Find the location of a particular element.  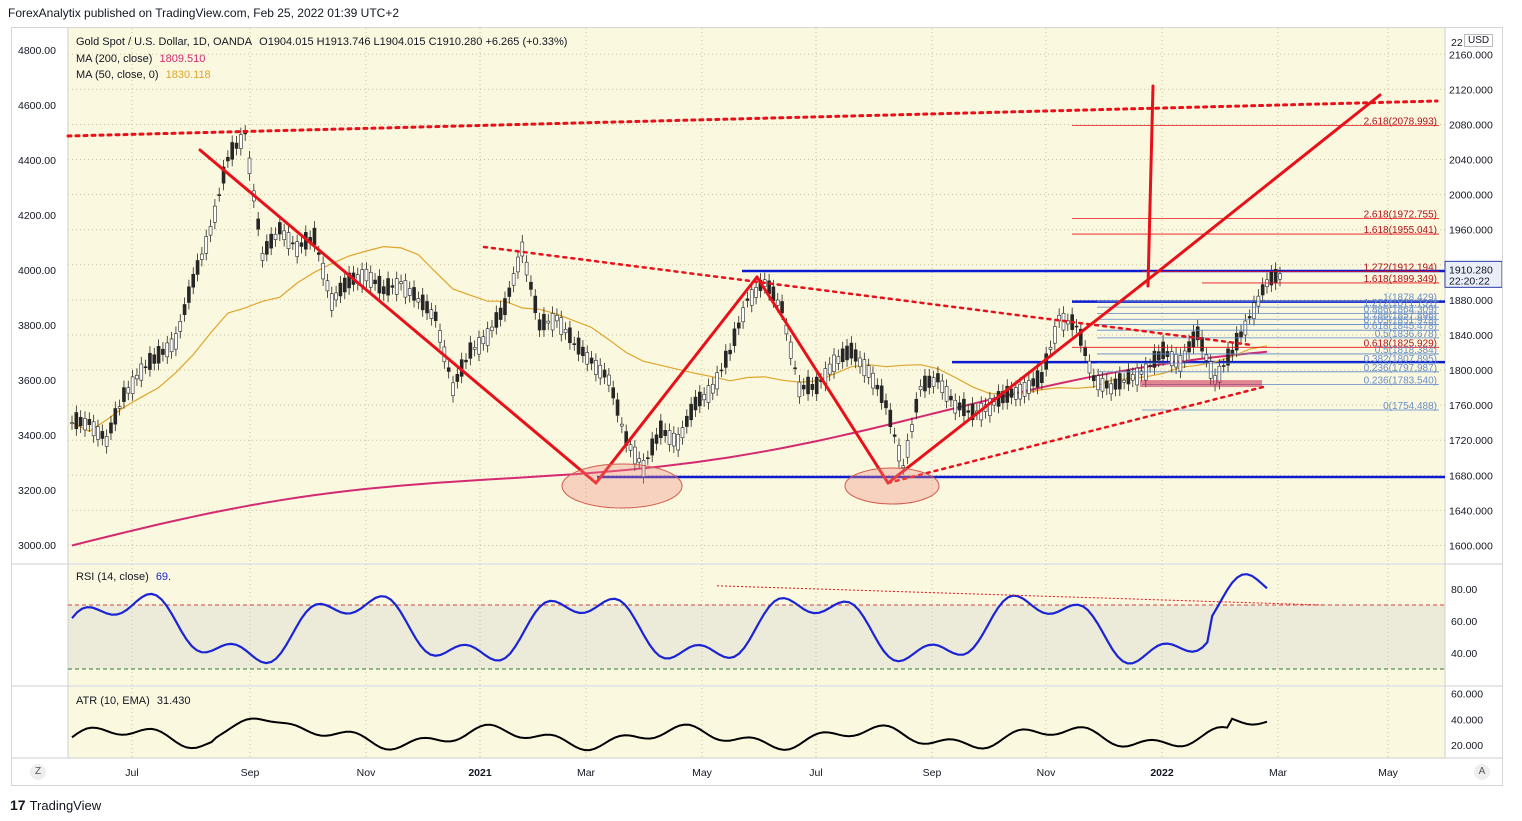

x-axis-tick: Jul is located at coordinates (815, 773).